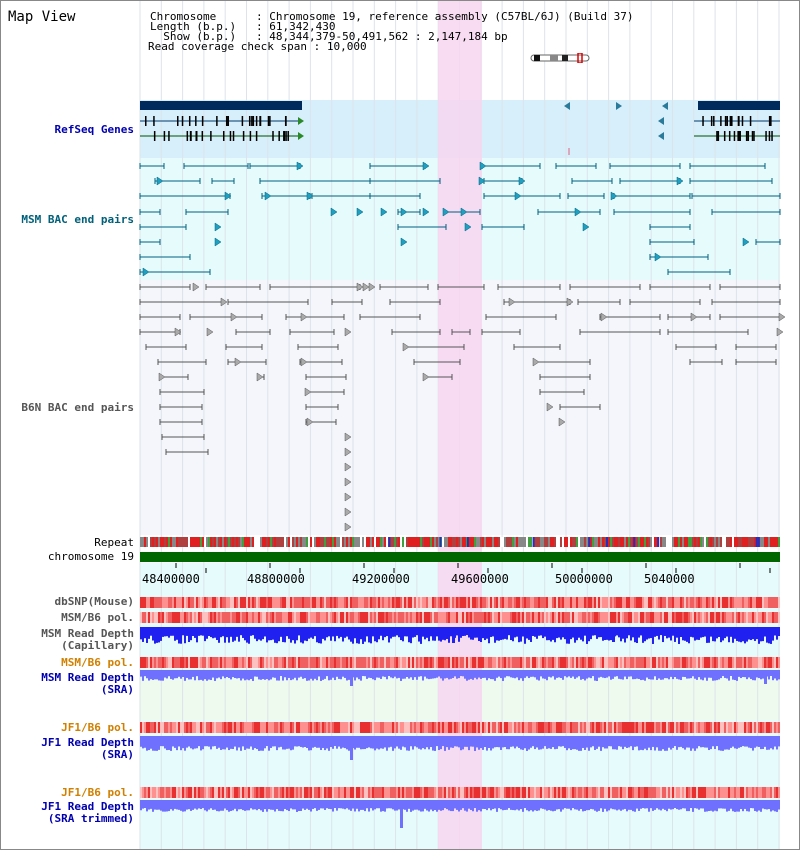 This screenshot has width=800, height=850. I want to click on msm-depth-cap-line2: (Capillary), so click(97, 645).